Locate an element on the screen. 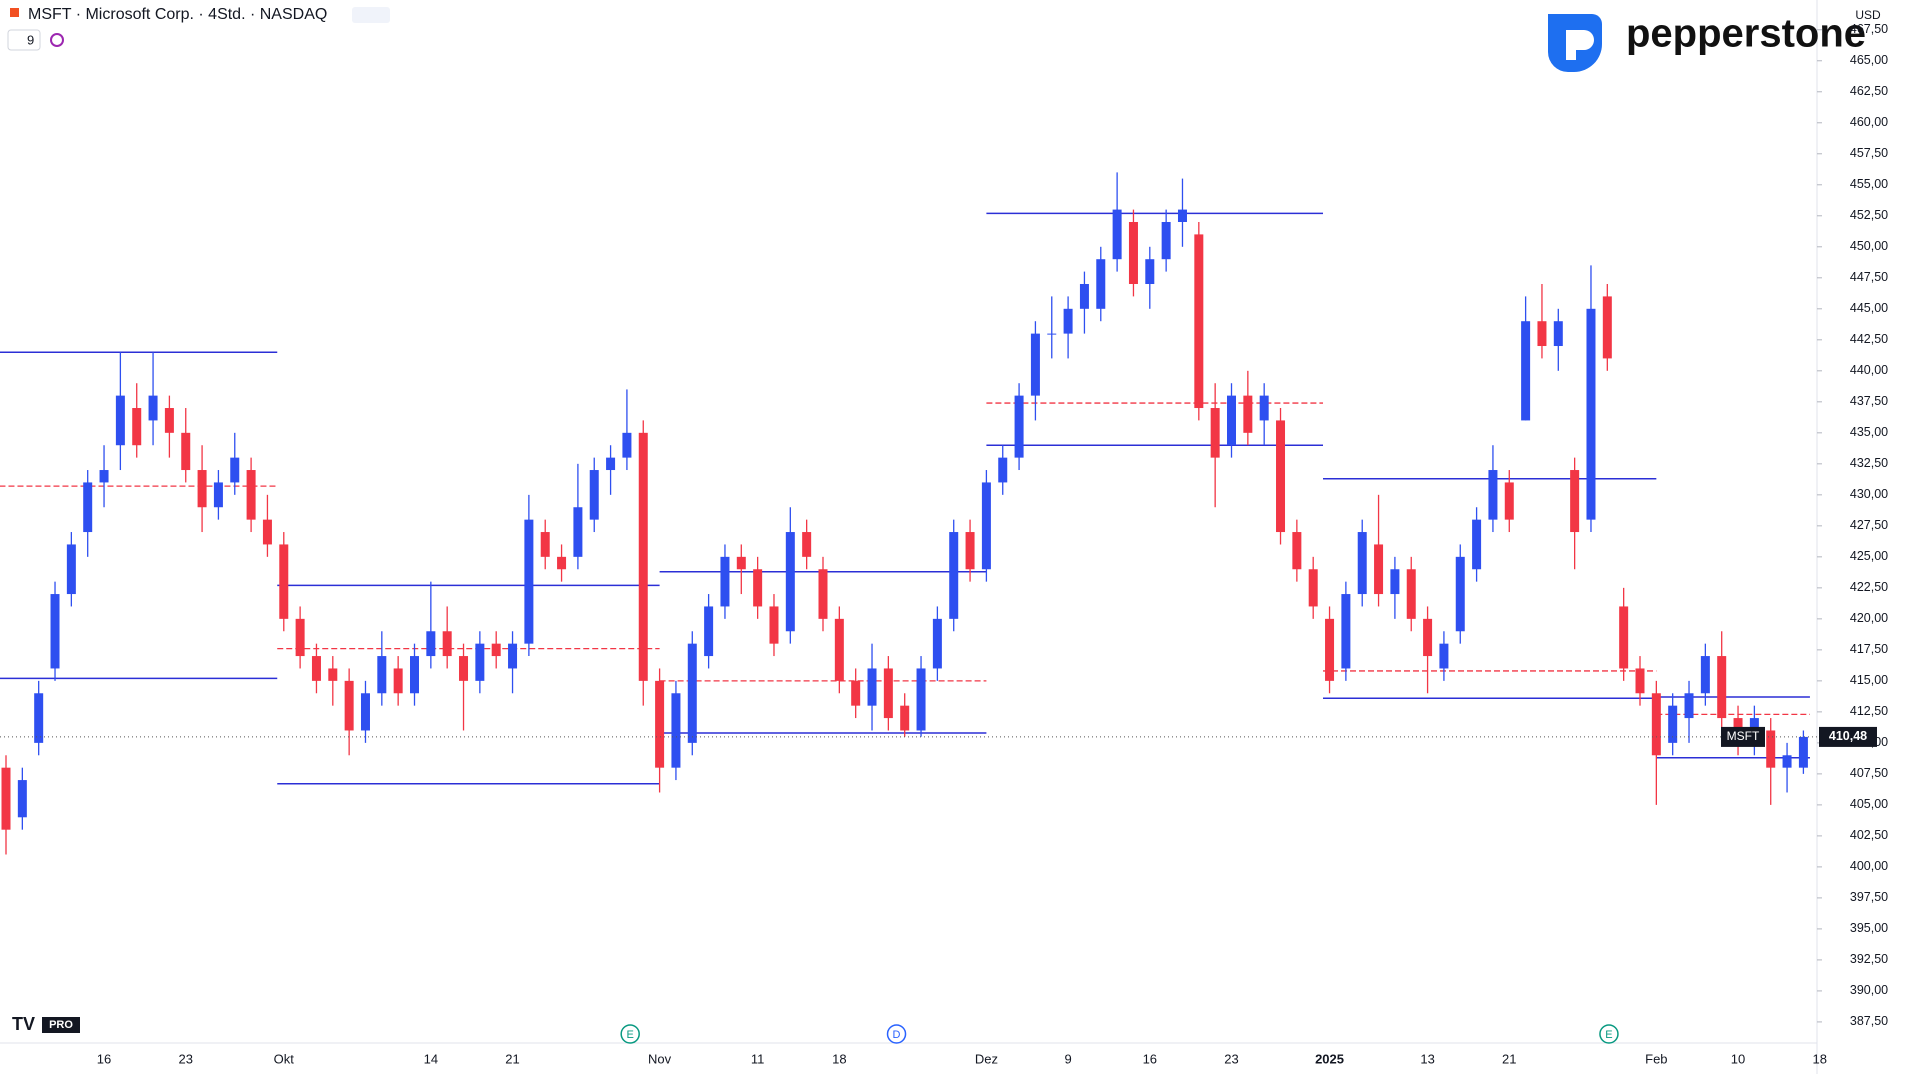 The image size is (1912, 1074). symbol-tag-label: MSFT is located at coordinates (1743, 736).